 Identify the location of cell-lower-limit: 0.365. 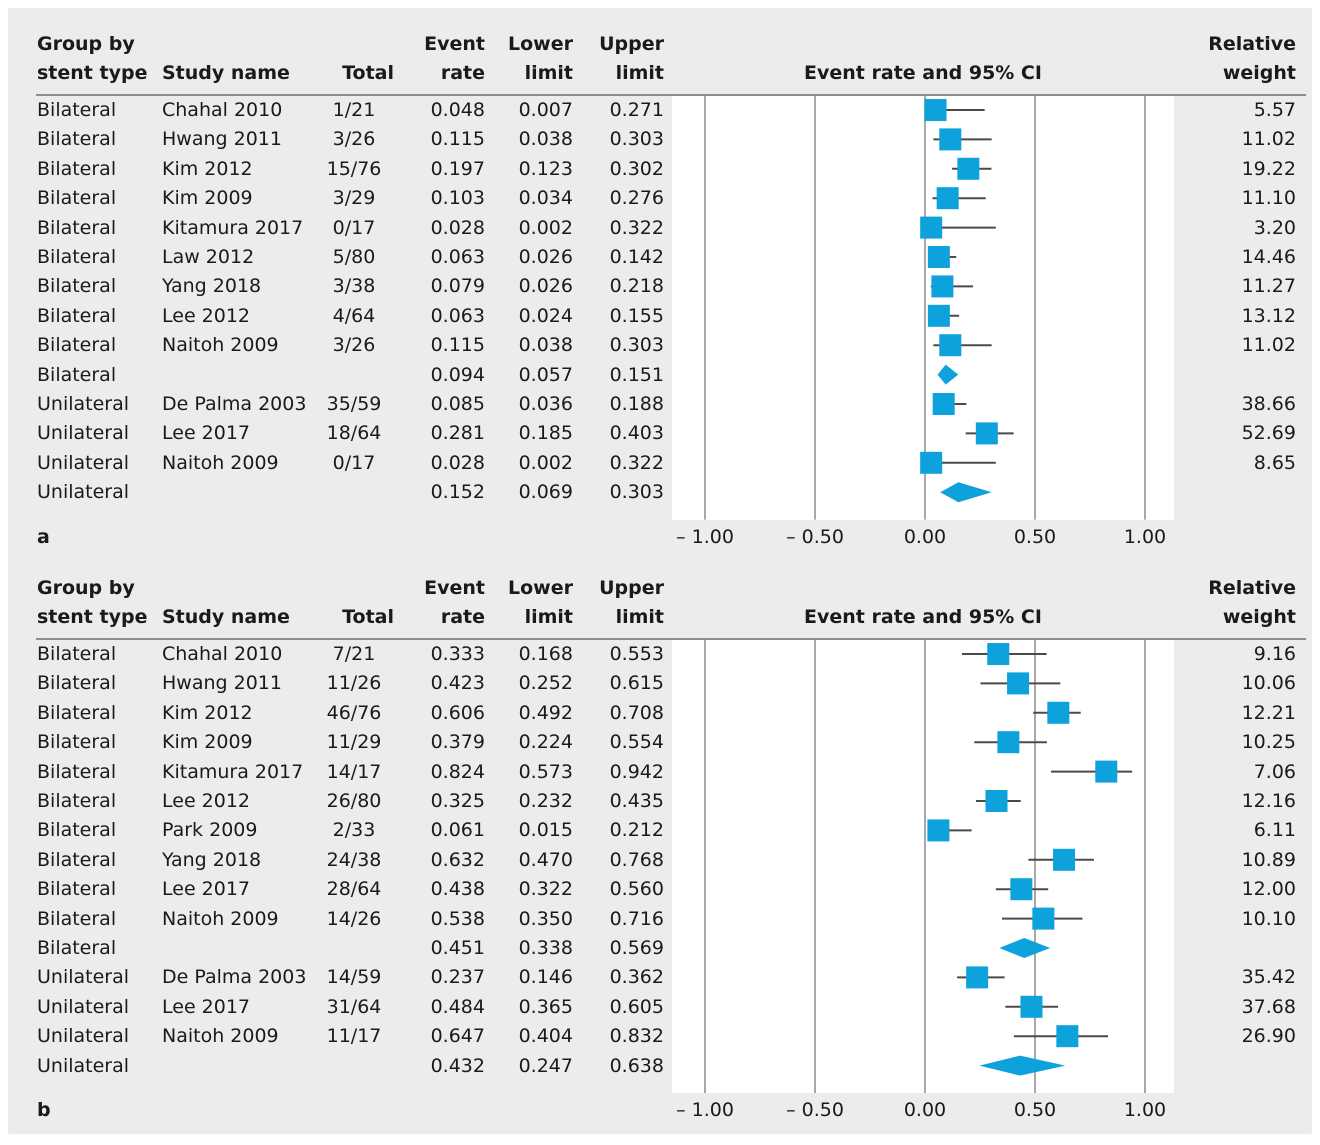
(545, 1006).